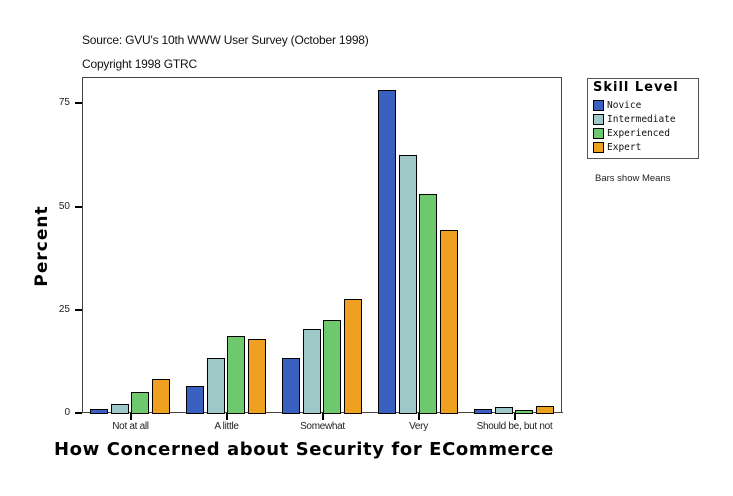 The height and width of the screenshot is (496, 733). I want to click on x-tick-label: Should be, but not, so click(514, 426).